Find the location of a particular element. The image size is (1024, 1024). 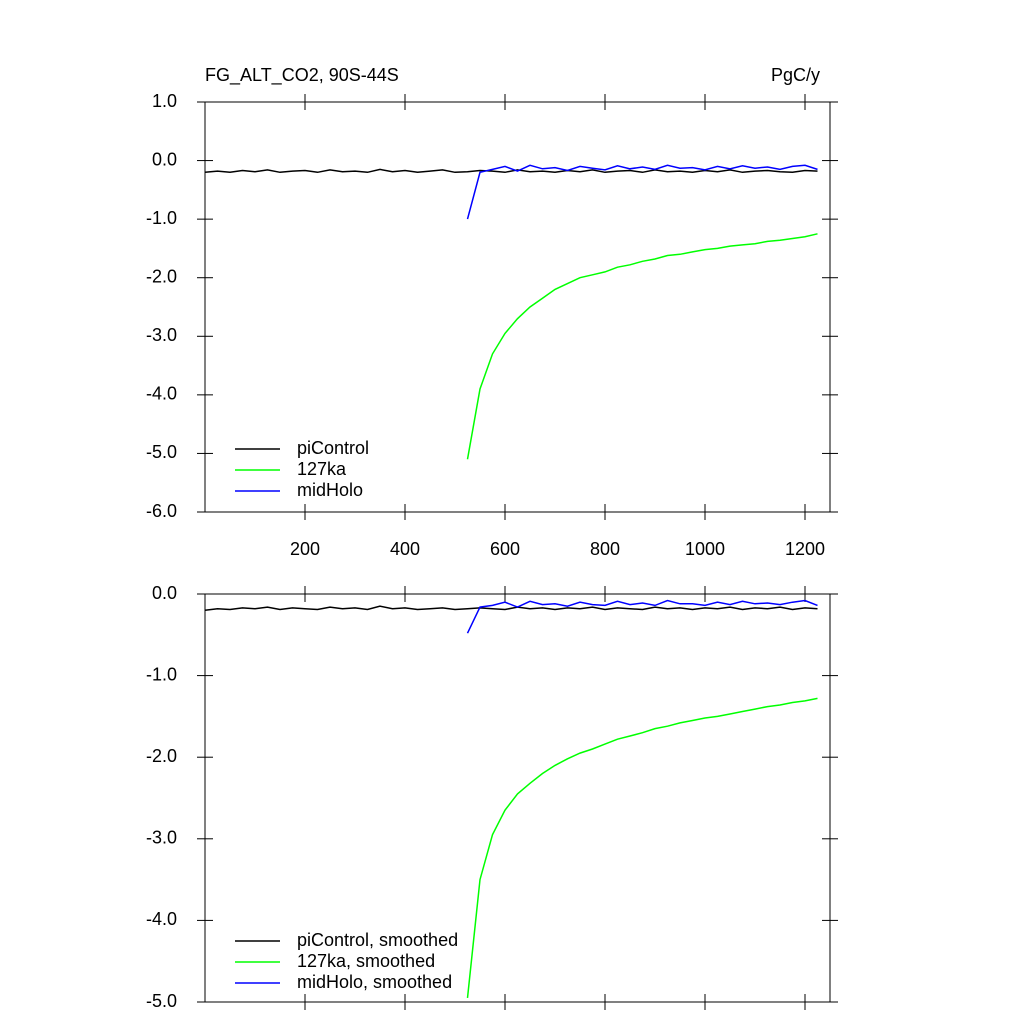

chart-title: FG_ALT_CO2, 90S-44S is located at coordinates (302, 75).